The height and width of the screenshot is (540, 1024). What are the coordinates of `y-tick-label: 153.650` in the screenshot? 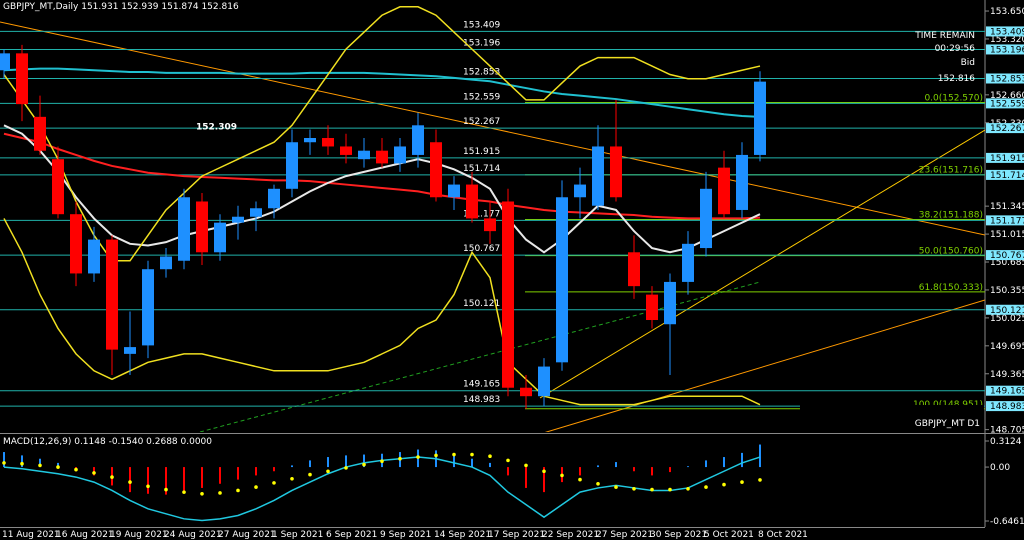 It's located at (1007, 12).